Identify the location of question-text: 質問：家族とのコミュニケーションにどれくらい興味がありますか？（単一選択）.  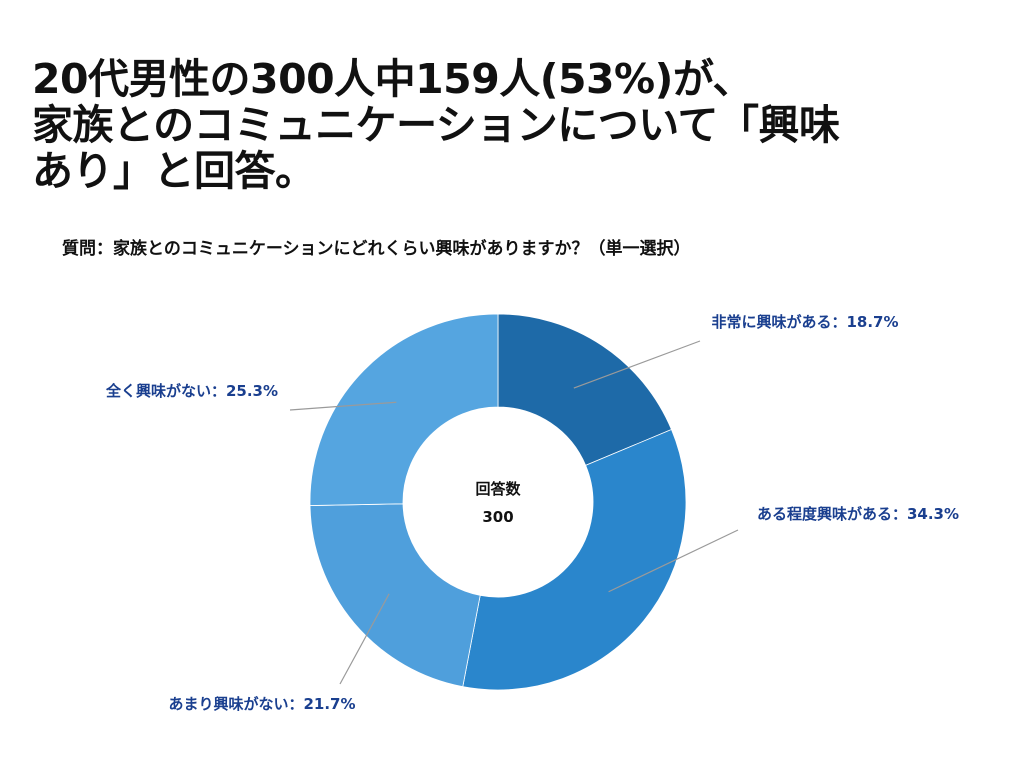
(376, 249).